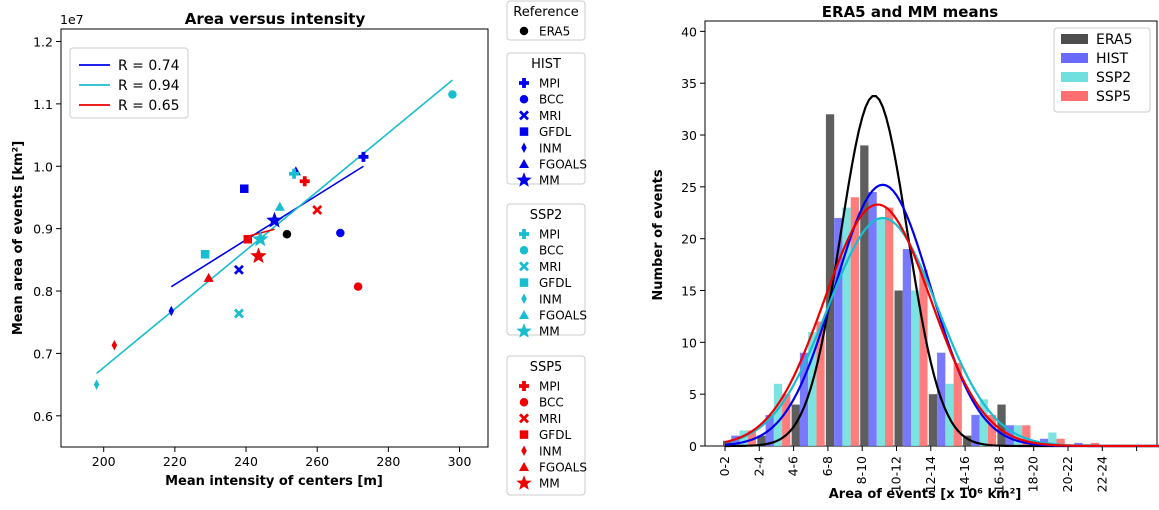 The width and height of the screenshot is (1159, 510). Describe the element at coordinates (1074, 58) in the screenshot. I see `legend-swatch-hist` at that location.